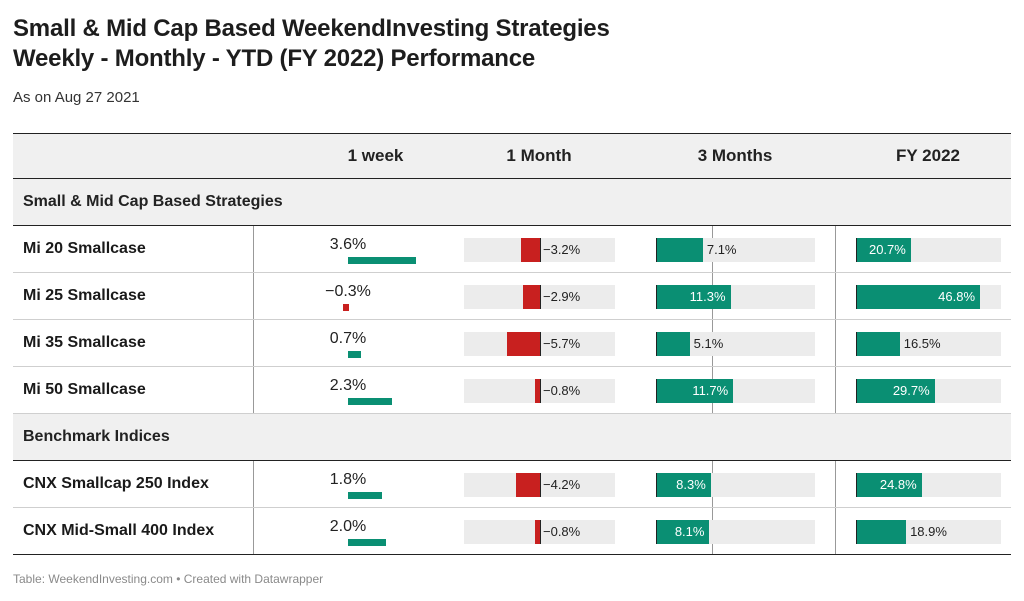 This screenshot has height=601, width=1024. I want to click on fy2022-value-label: 46.8%, so click(957, 296).